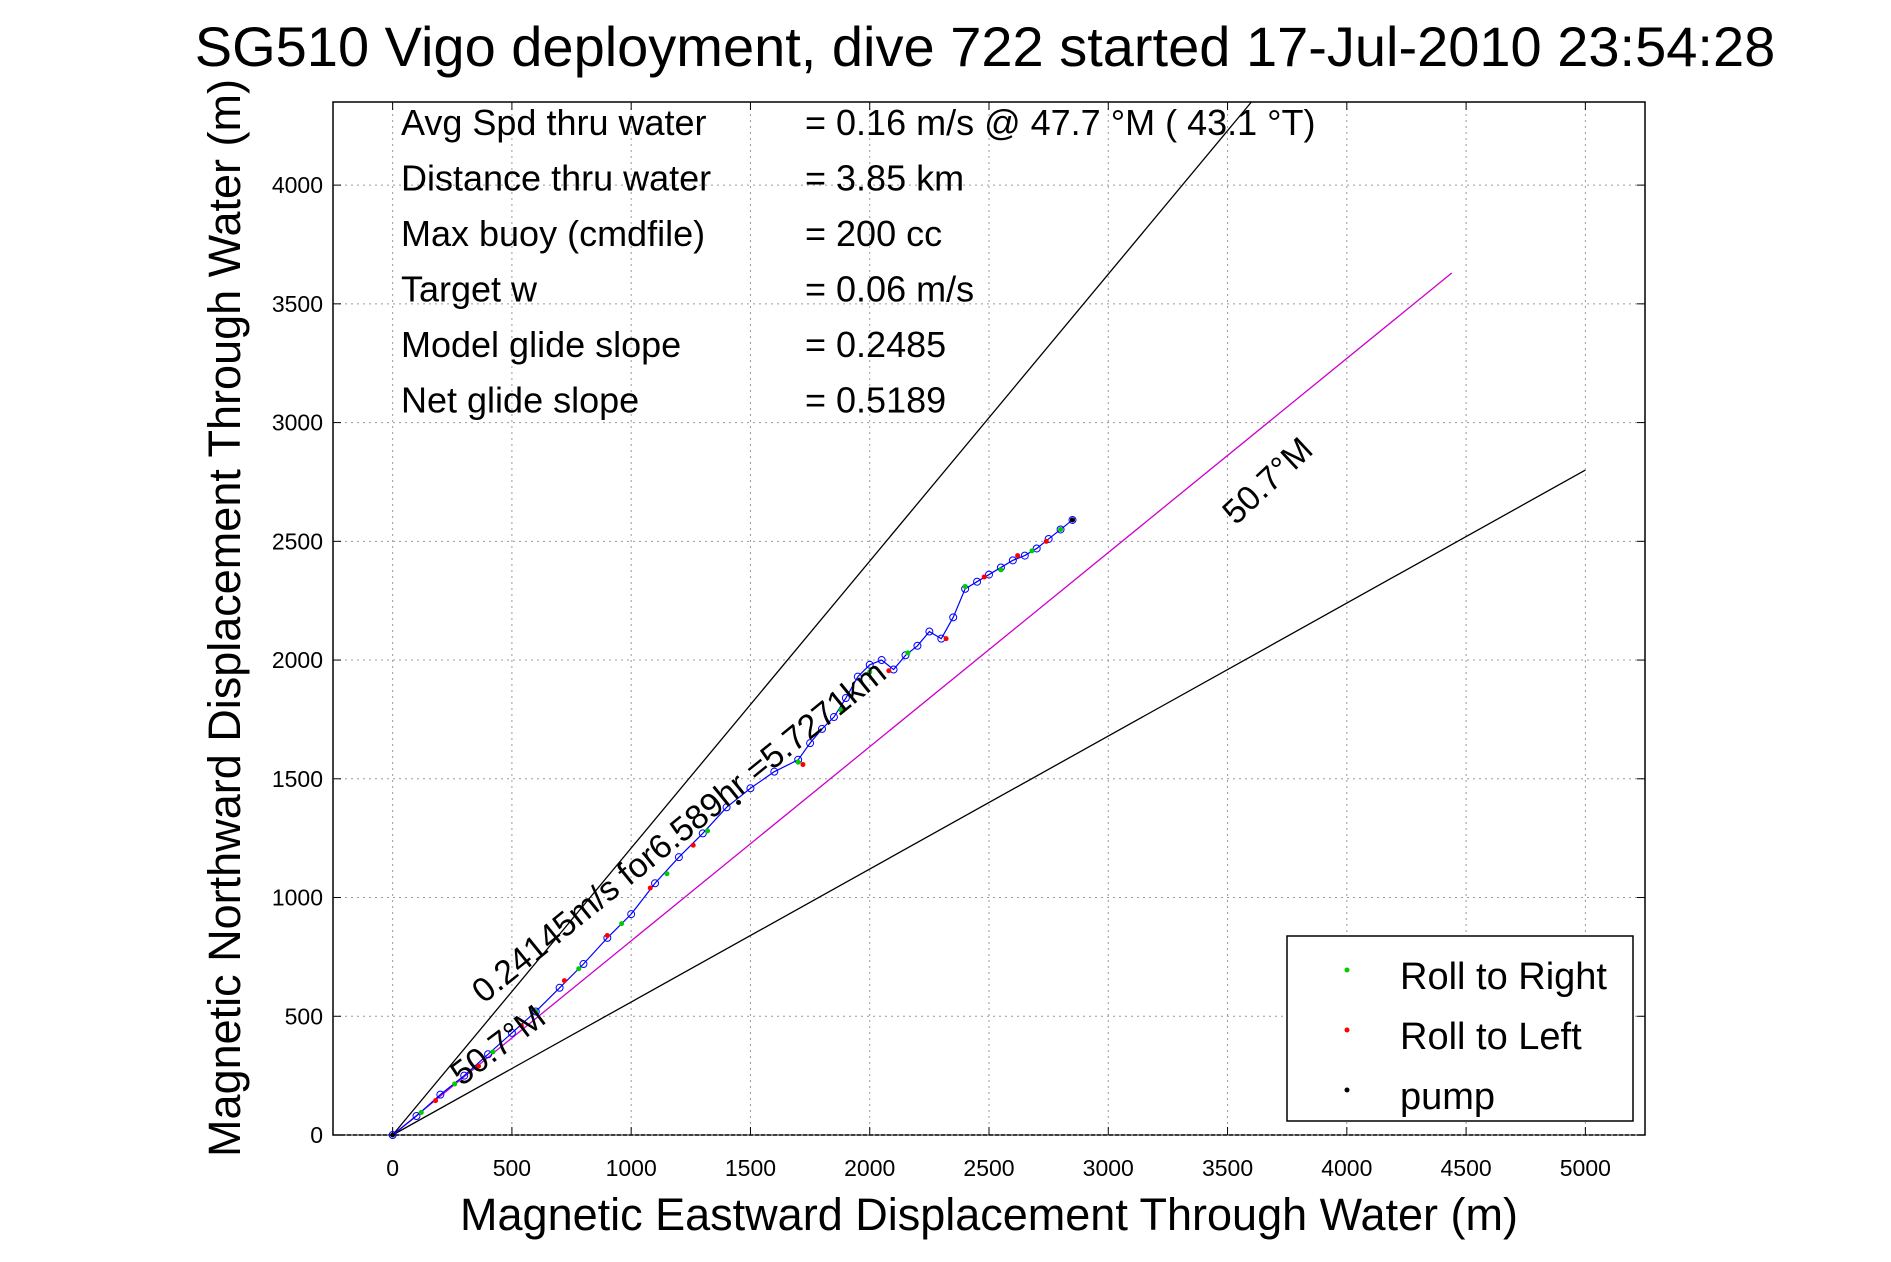 This screenshot has width=1891, height=1262. Describe the element at coordinates (297, 185) in the screenshot. I see `y-tick-label: 4000` at that location.